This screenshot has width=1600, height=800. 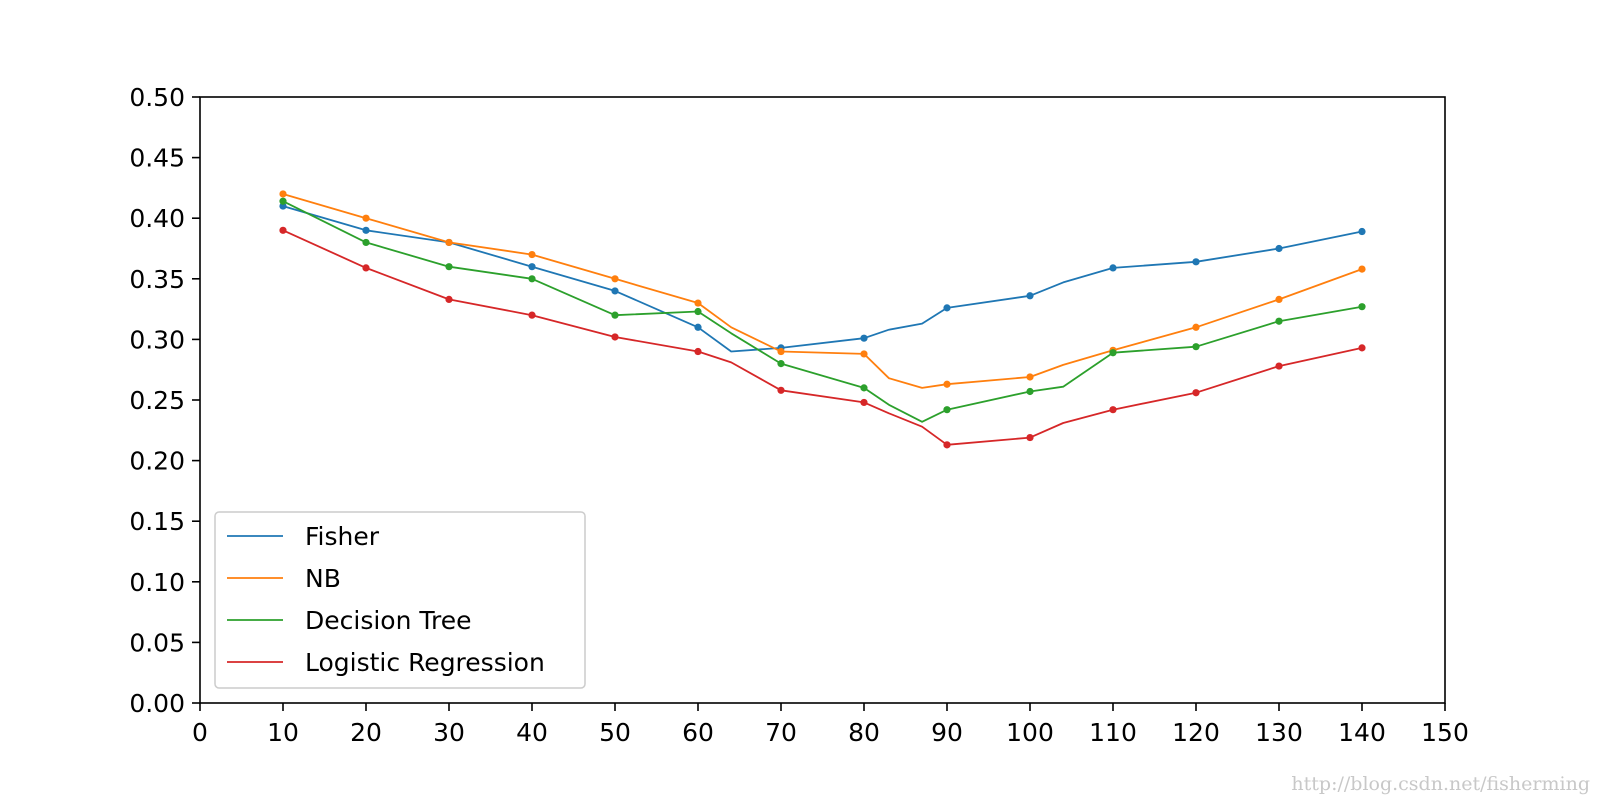 What do you see at coordinates (1196, 732) in the screenshot?
I see `x-tick-label: 120` at bounding box center [1196, 732].